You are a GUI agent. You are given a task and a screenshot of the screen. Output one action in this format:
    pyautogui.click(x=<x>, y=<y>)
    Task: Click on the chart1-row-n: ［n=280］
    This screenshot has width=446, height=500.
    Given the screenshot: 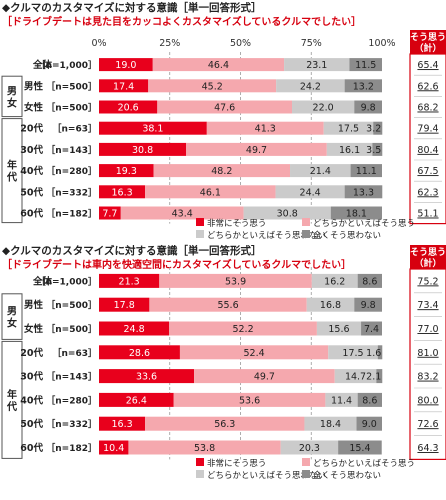 What is the action you would take?
    pyautogui.click(x=71, y=400)
    